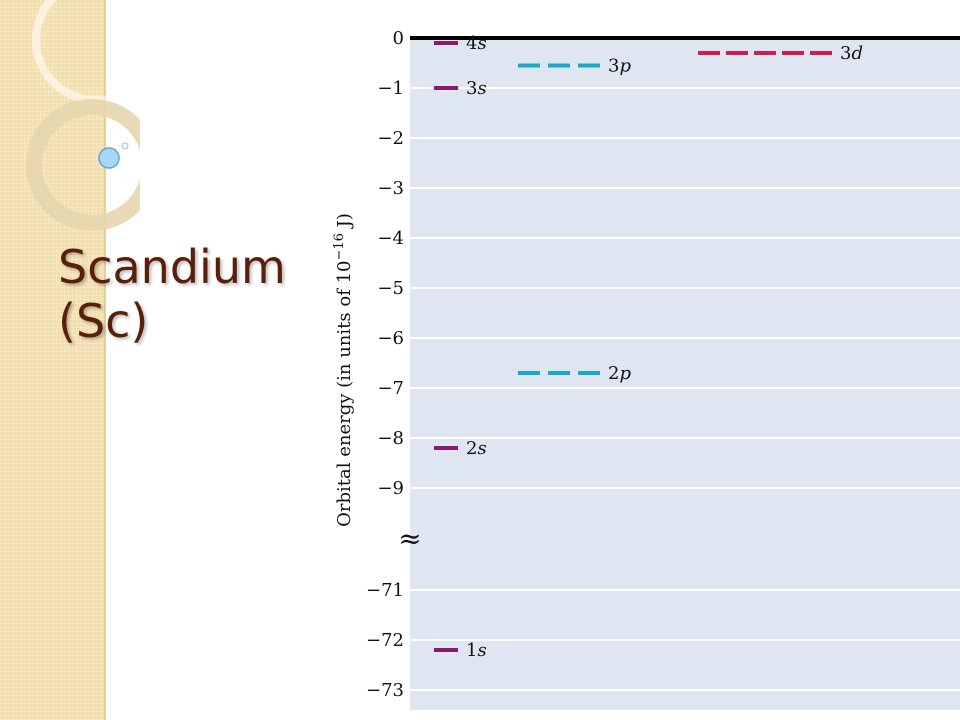  Describe the element at coordinates (619, 373) in the screenshot. I see `orbital-label-2p: 2p` at that location.